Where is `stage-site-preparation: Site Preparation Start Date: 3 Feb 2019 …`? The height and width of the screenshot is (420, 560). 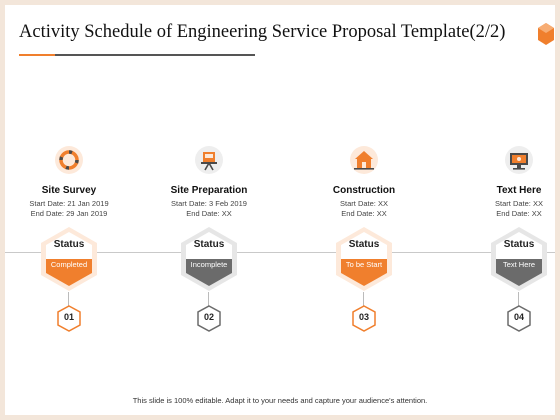
stage-site-preparation: Site Preparation Start Date: 3 Feb 2019 … is located at coordinates (209, 245).